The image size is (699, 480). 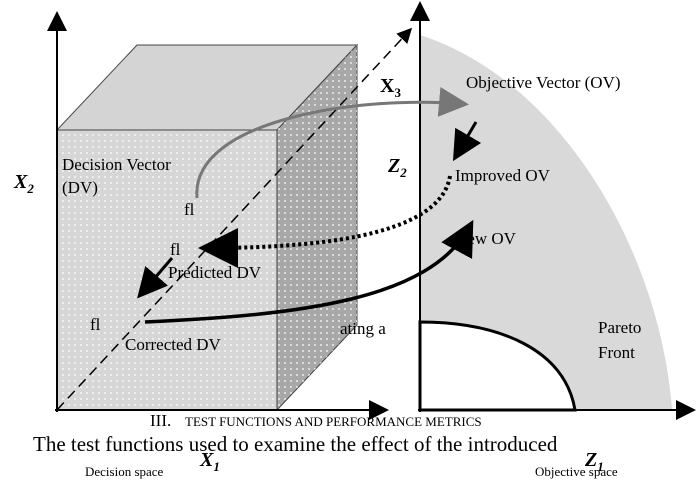 I want to click on label: Front, so click(x=616, y=352).